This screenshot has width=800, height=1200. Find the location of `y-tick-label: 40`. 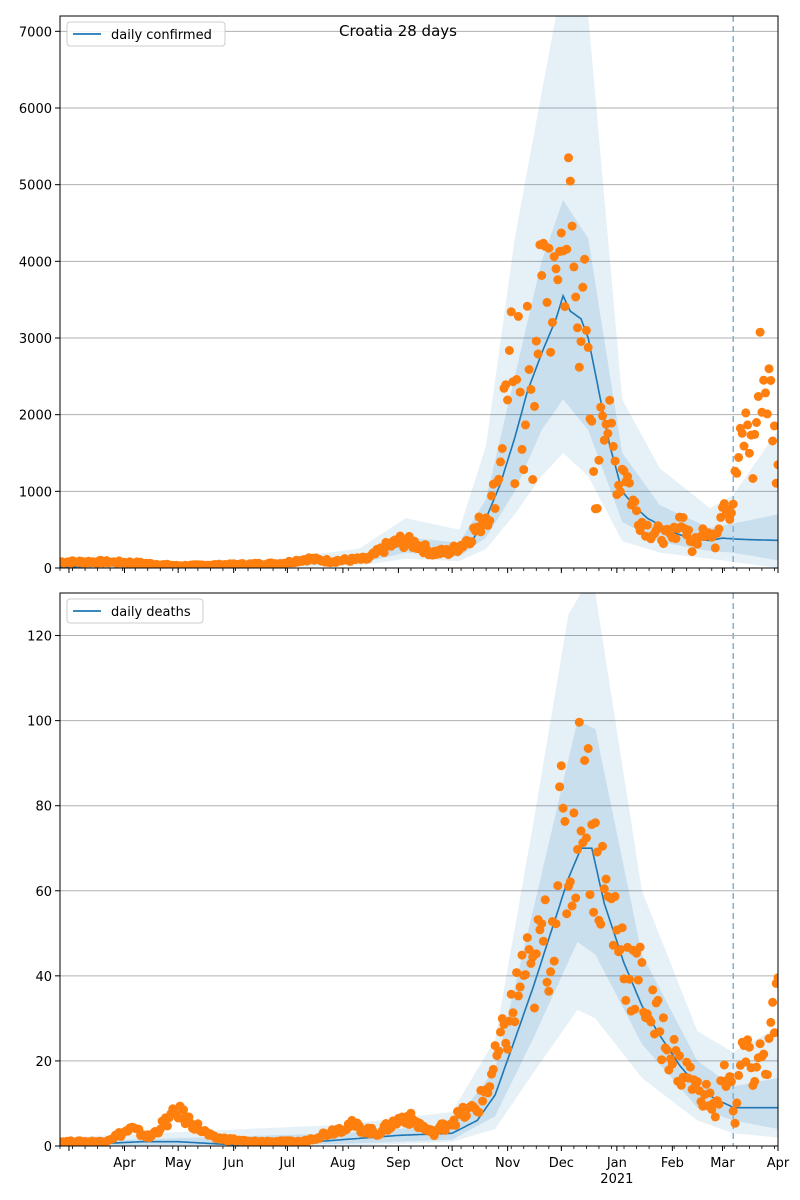

y-tick-label: 40 is located at coordinates (43, 977).